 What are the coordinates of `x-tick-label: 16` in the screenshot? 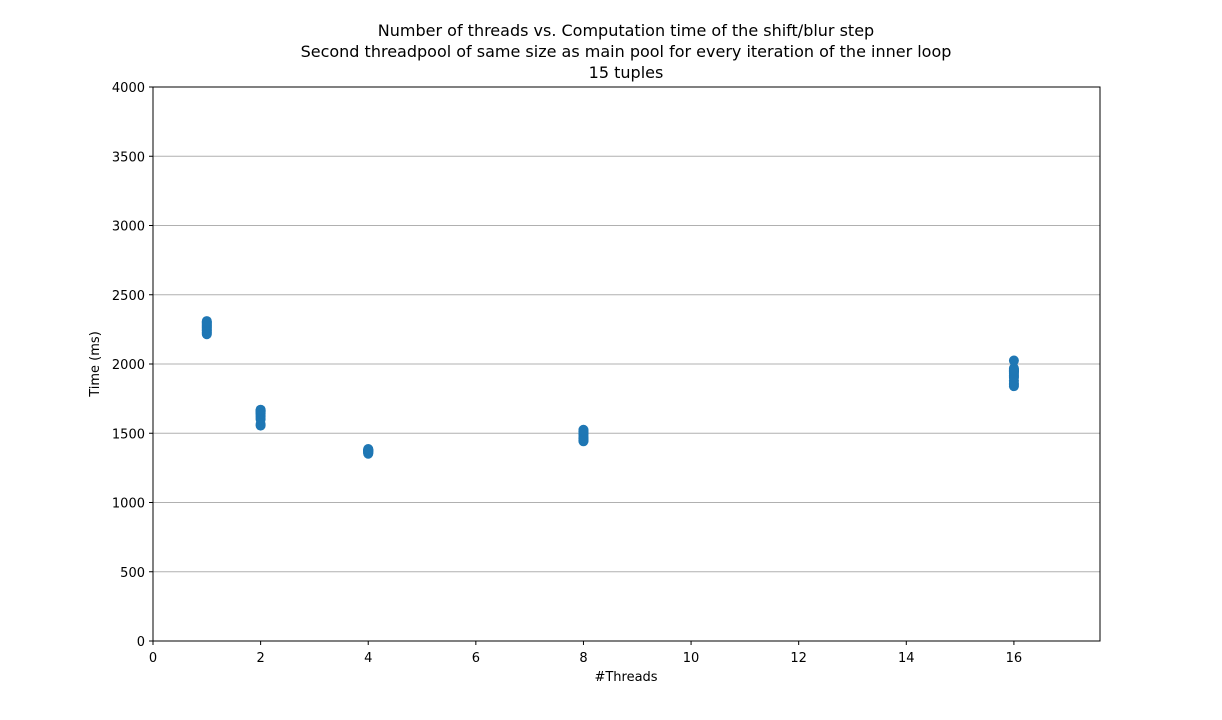 It's located at (1014, 658).